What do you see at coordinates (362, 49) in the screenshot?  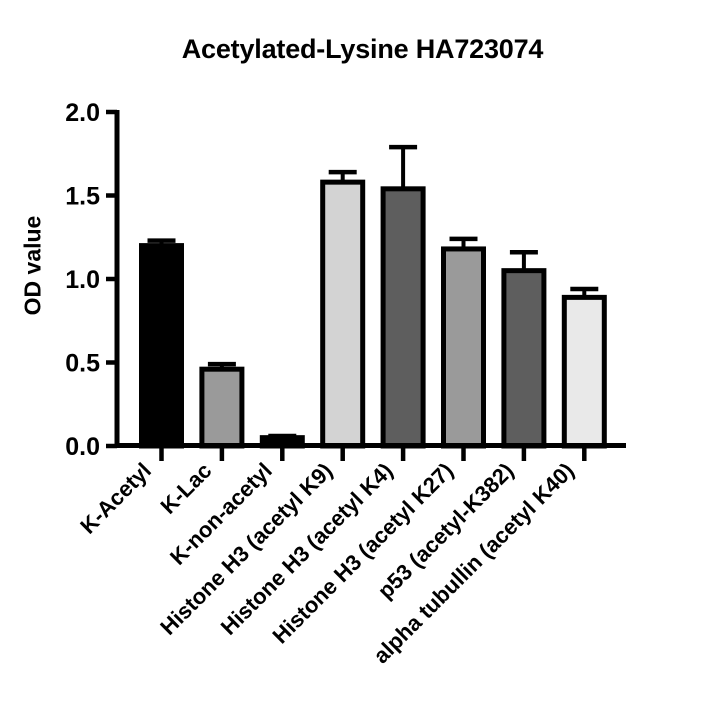 I see `chart-title: Acetylated-Lysine HA723074` at bounding box center [362, 49].